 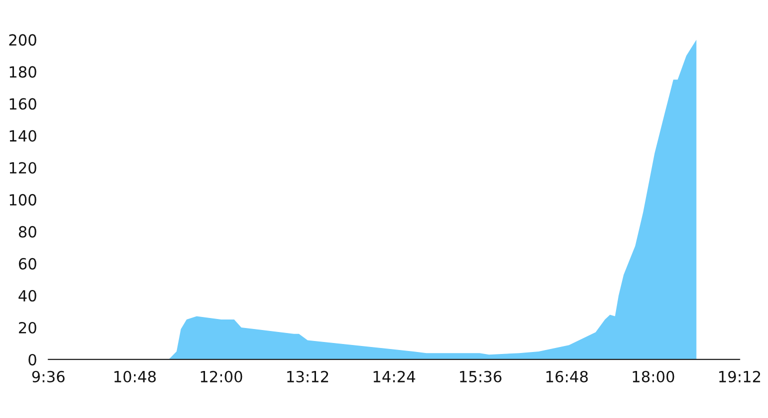 I want to click on y-tick-label: 0, so click(x=32, y=360).